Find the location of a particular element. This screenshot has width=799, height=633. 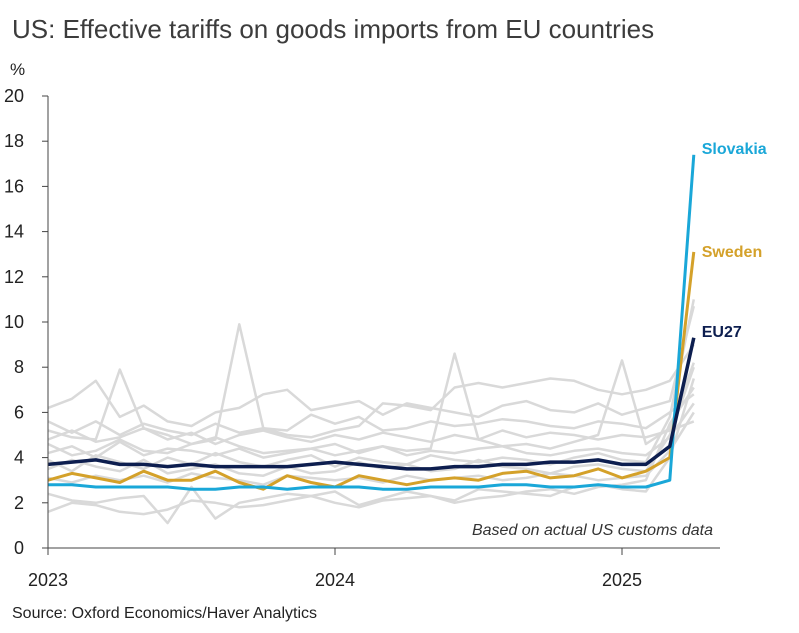

y-tick-label: 6 is located at coordinates (19, 412).